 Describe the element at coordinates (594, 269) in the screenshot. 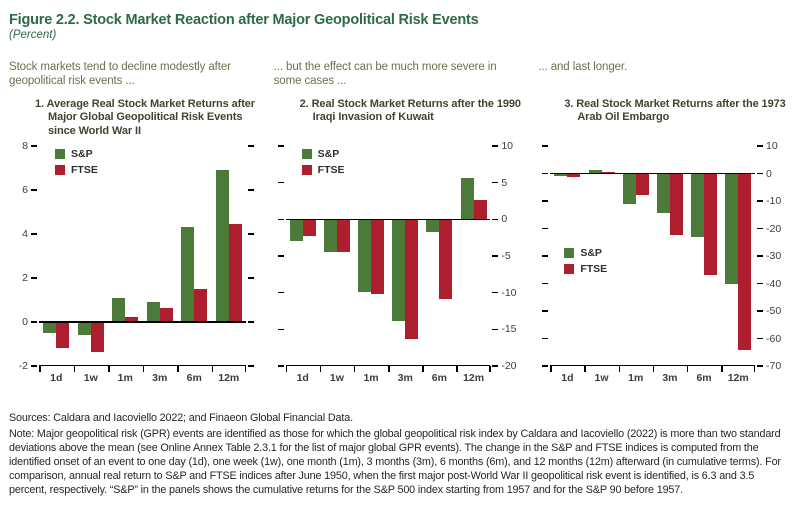

I see `legend-label: FTSE` at that location.